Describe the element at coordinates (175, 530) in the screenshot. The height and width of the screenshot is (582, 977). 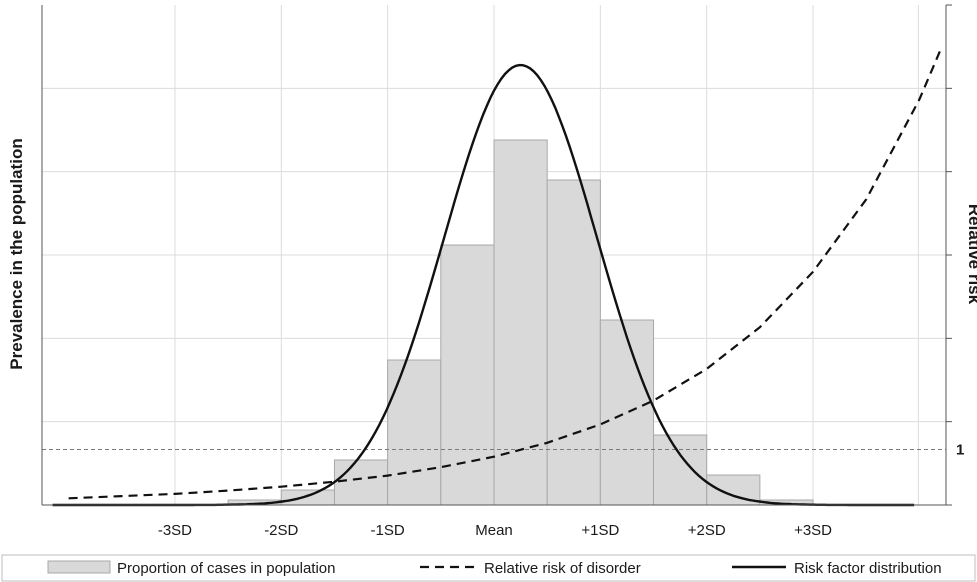
I see `x-tick-label: -3SD` at that location.